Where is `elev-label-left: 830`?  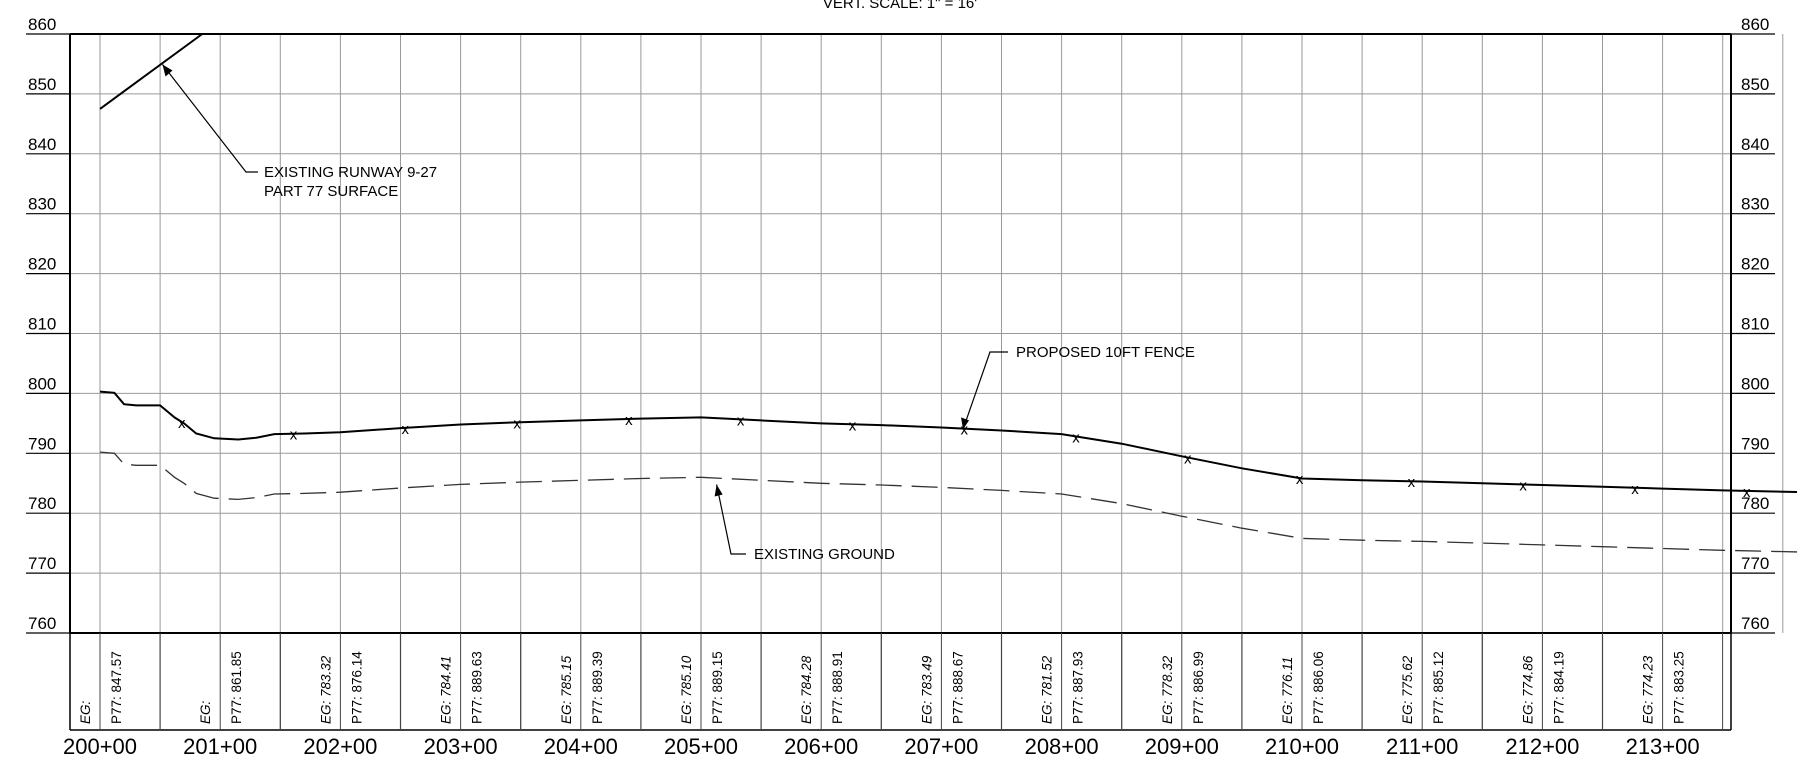
elev-label-left: 830 is located at coordinates (42, 204).